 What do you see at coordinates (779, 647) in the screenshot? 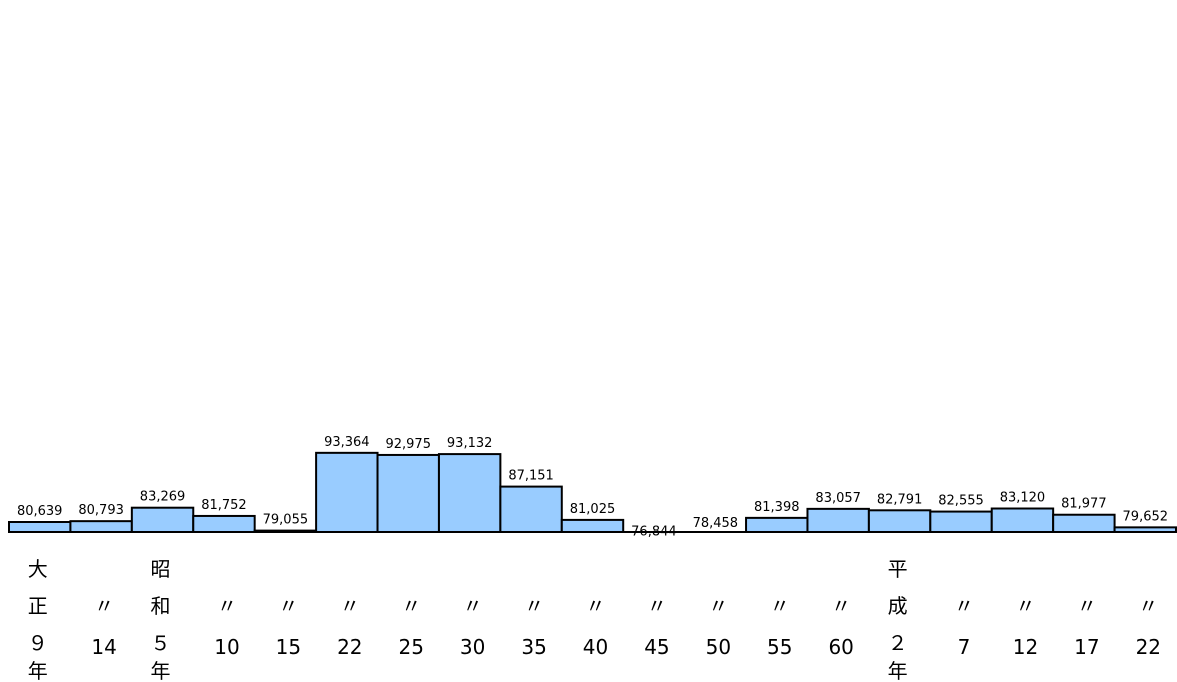
I see `category-label: 55` at bounding box center [779, 647].